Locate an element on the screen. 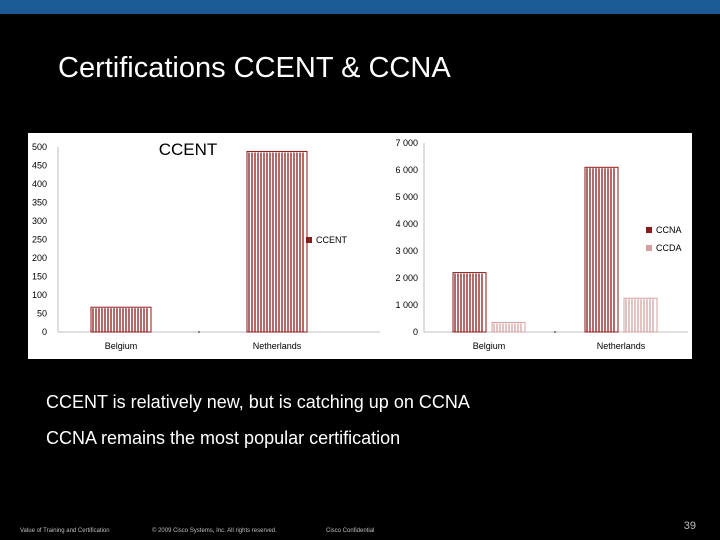 This screenshot has height=540, width=720. chart2-y-tick-label: 1 000 is located at coordinates (406, 305).